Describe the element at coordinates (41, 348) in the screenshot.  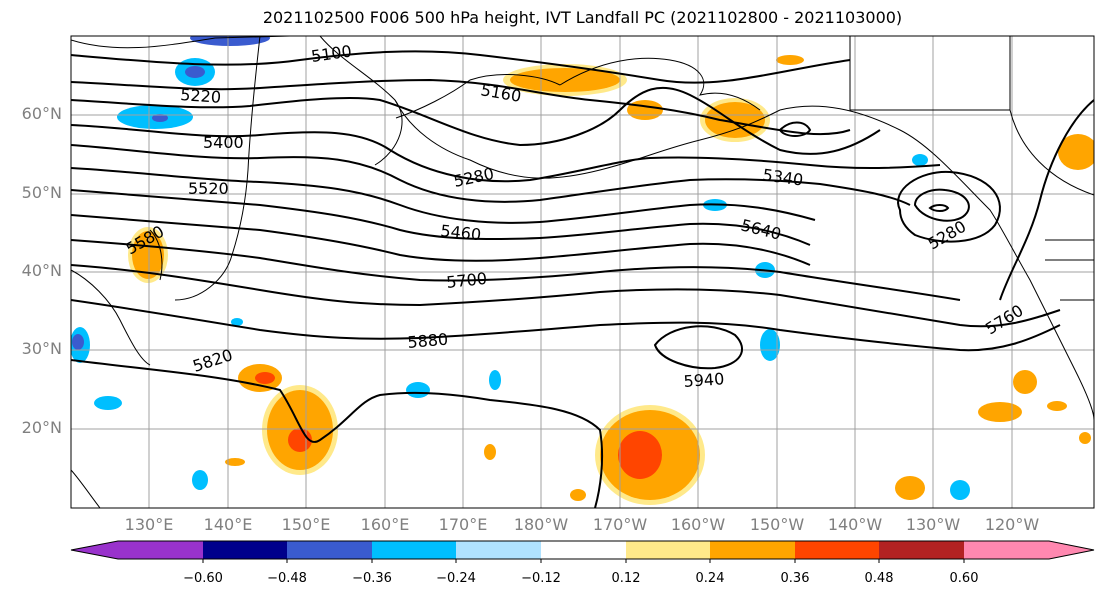
I see `lat-tick-30n: 30°N` at that location.